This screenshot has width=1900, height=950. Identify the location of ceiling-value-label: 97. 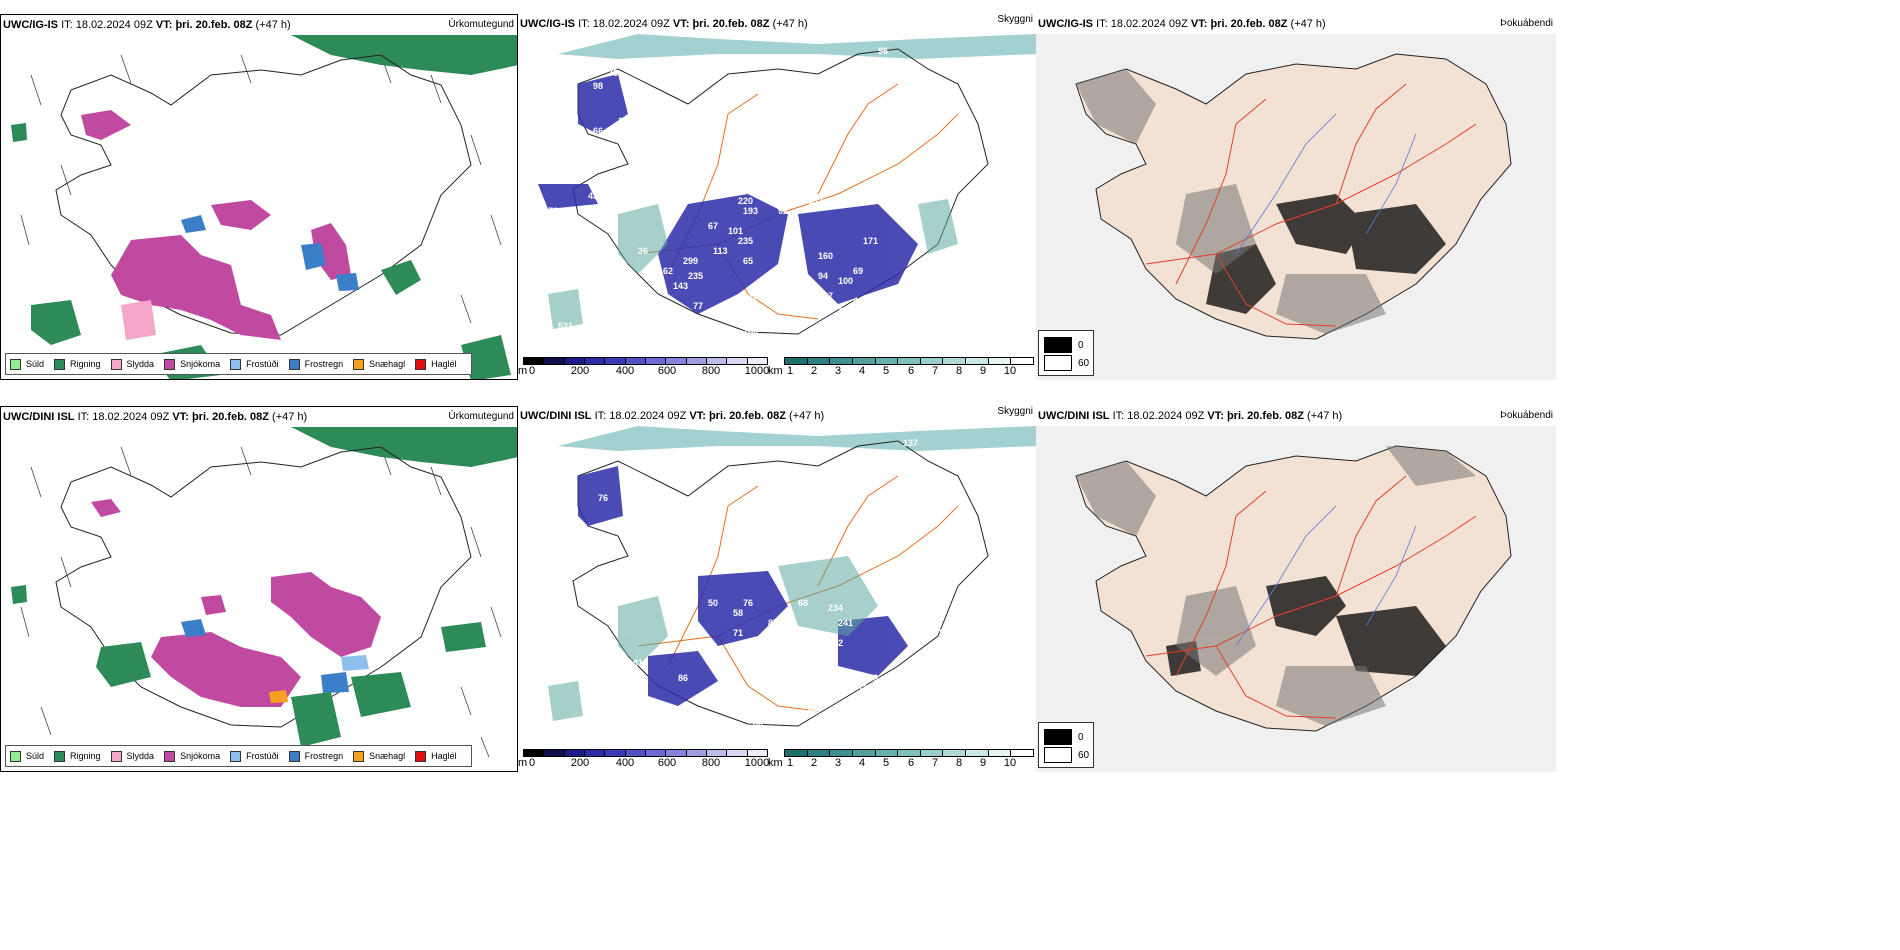
(828, 296).